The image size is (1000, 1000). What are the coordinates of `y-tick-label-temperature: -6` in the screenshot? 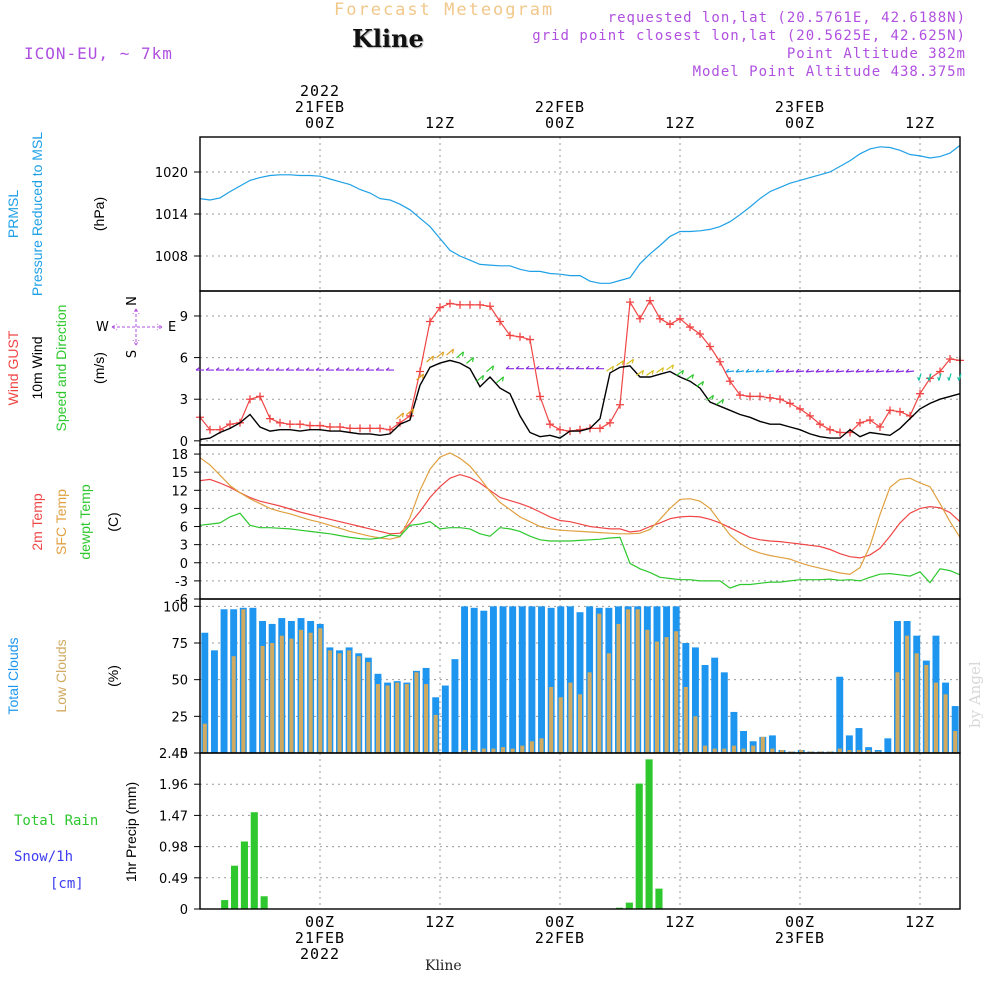 It's located at (181, 600).